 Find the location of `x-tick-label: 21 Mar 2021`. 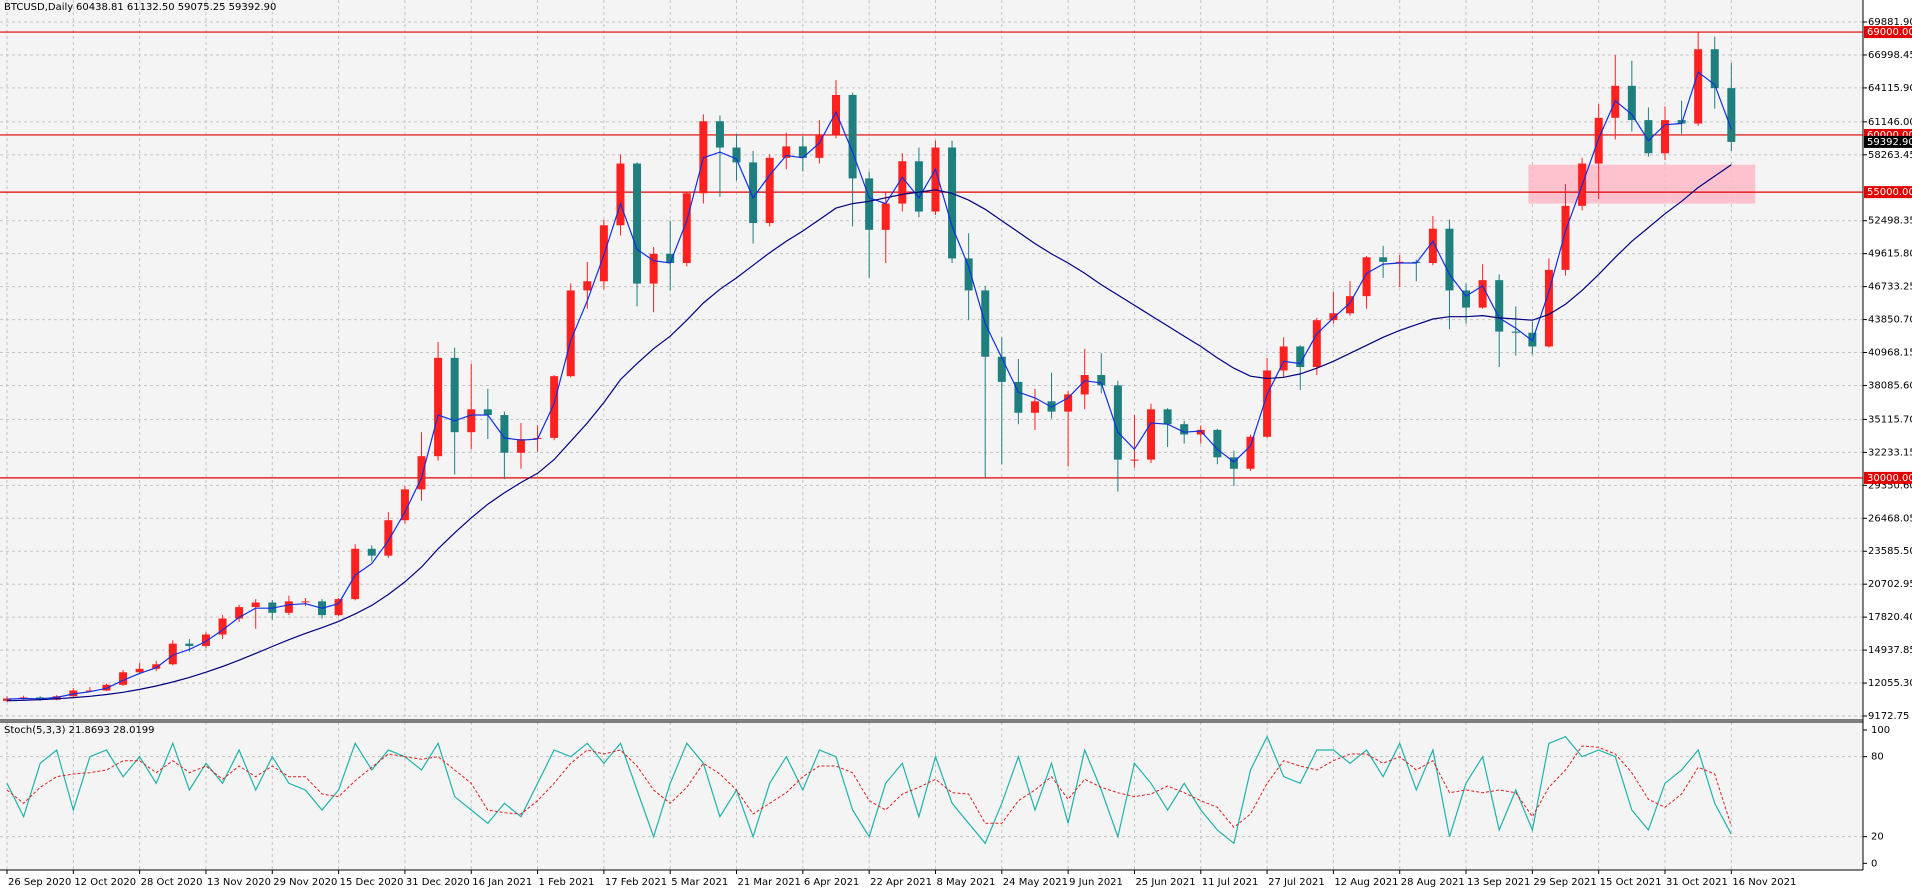

x-tick-label: 21 Mar 2021 is located at coordinates (769, 882).